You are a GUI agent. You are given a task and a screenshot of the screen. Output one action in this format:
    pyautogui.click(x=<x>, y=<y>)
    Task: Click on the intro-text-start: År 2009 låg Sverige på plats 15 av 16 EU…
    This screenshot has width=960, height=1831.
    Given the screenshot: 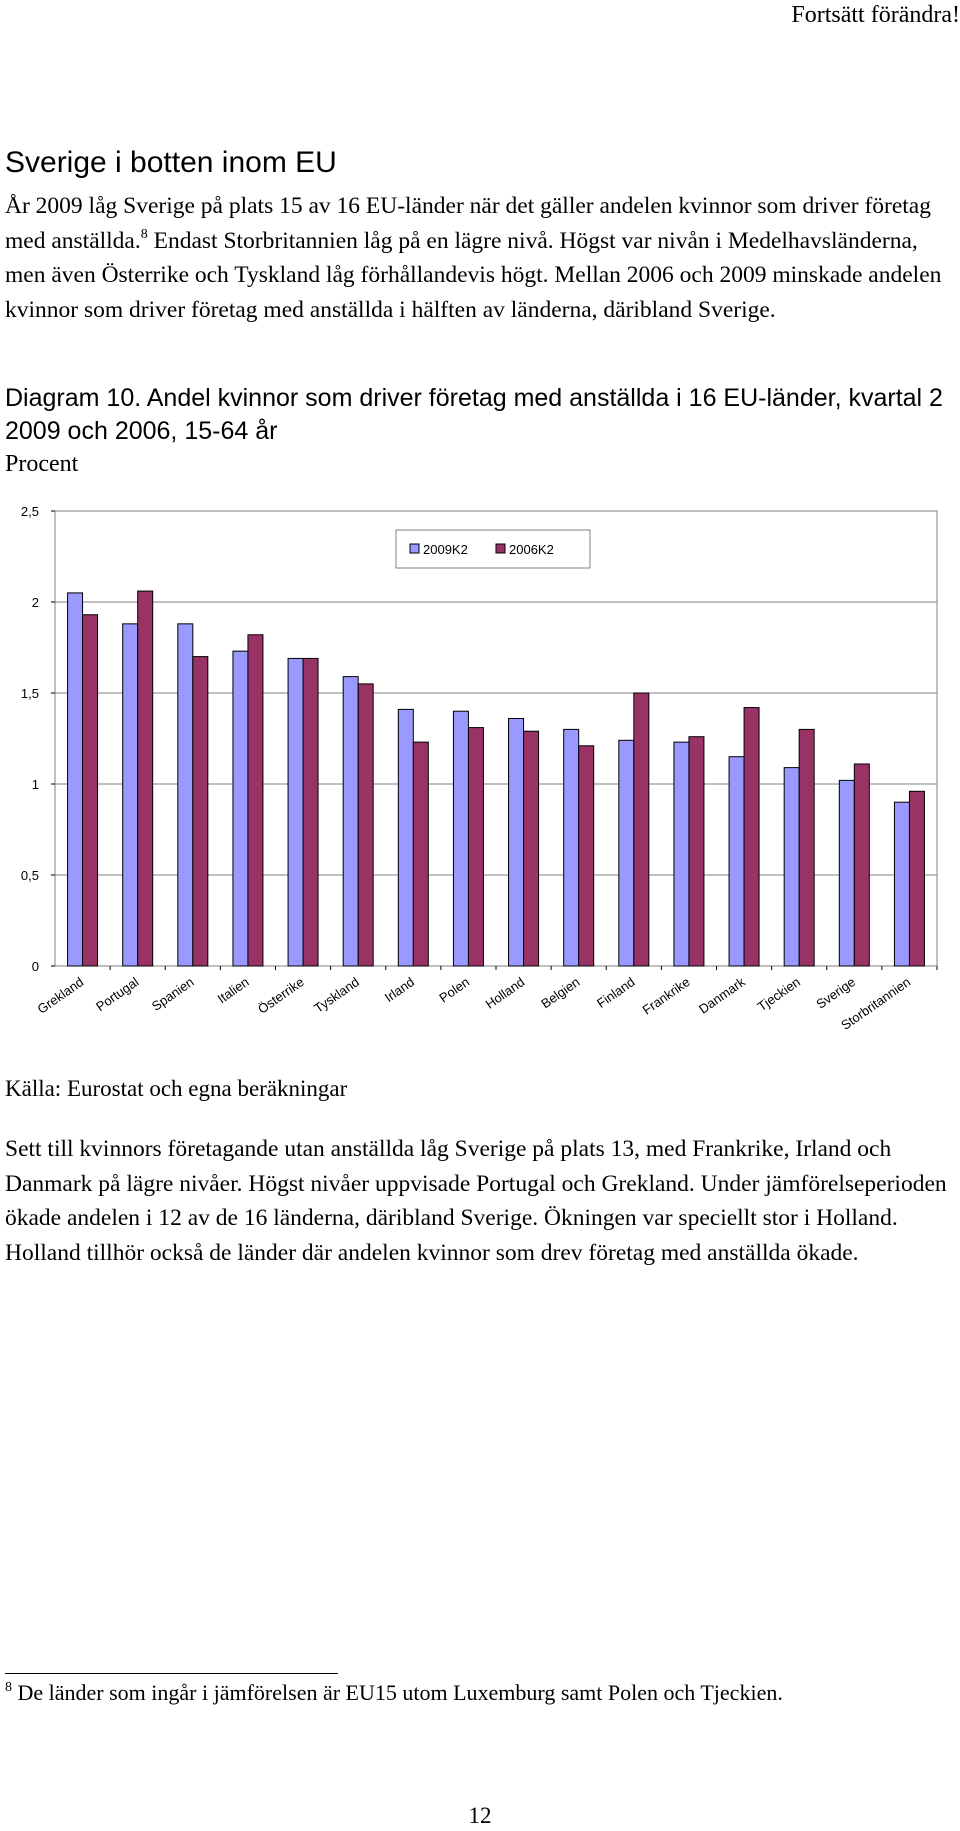 What is the action you would take?
    pyautogui.click(x=468, y=223)
    